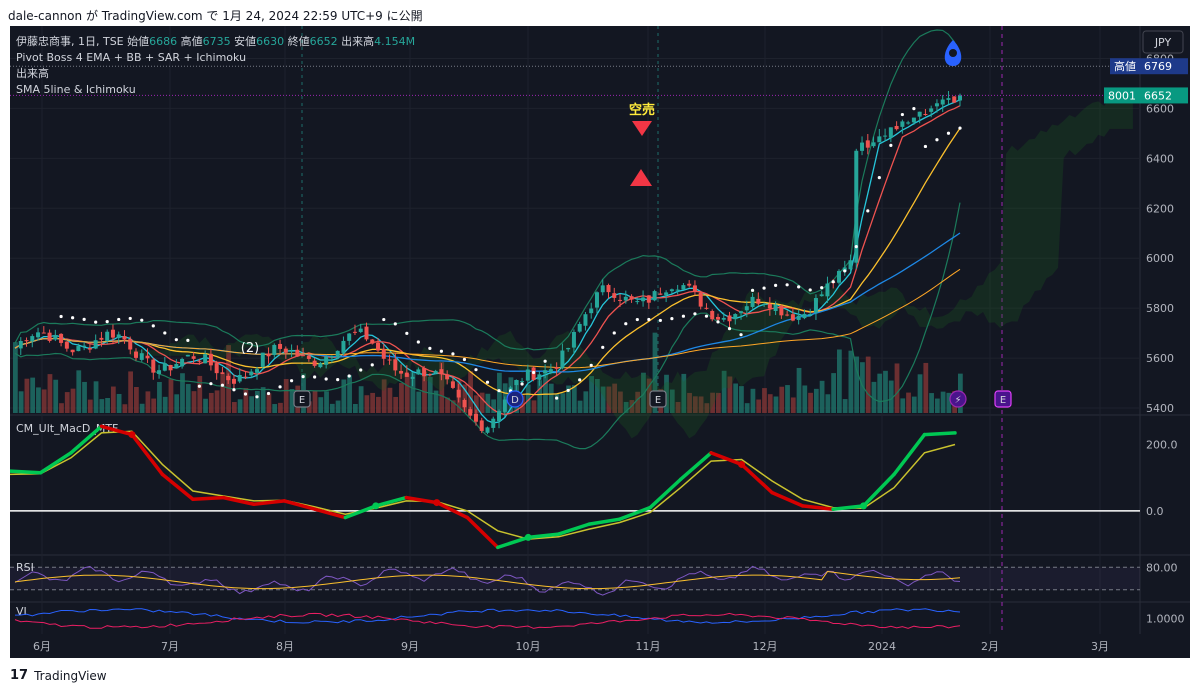 The image size is (1200, 691). What do you see at coordinates (1162, 567) in the screenshot?
I see `rsi-y-tick: 80.00` at bounding box center [1162, 567].